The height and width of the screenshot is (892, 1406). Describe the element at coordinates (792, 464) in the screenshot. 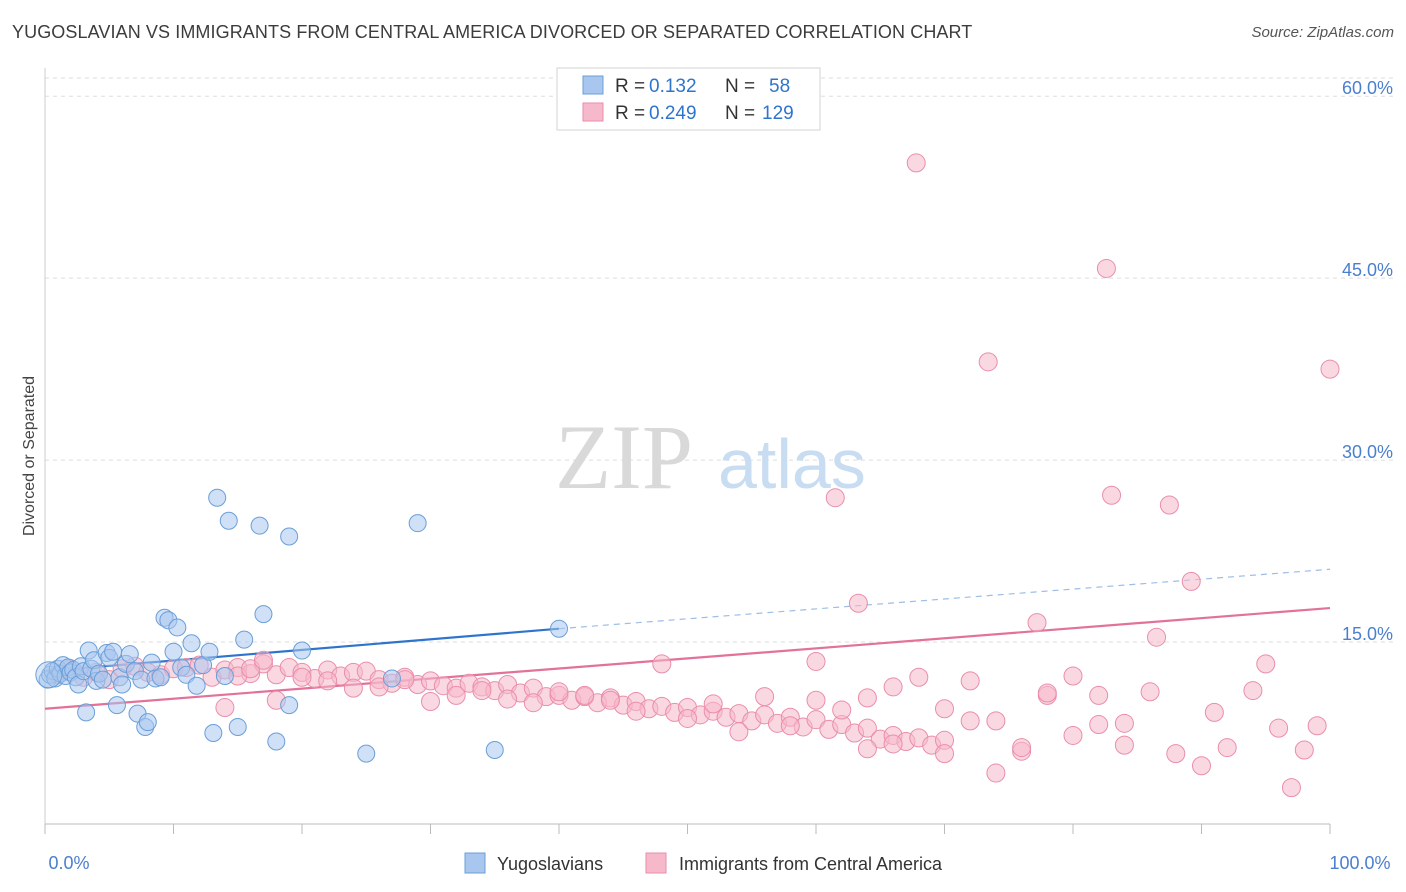

I see `watermark-atlas: atlas` at that location.